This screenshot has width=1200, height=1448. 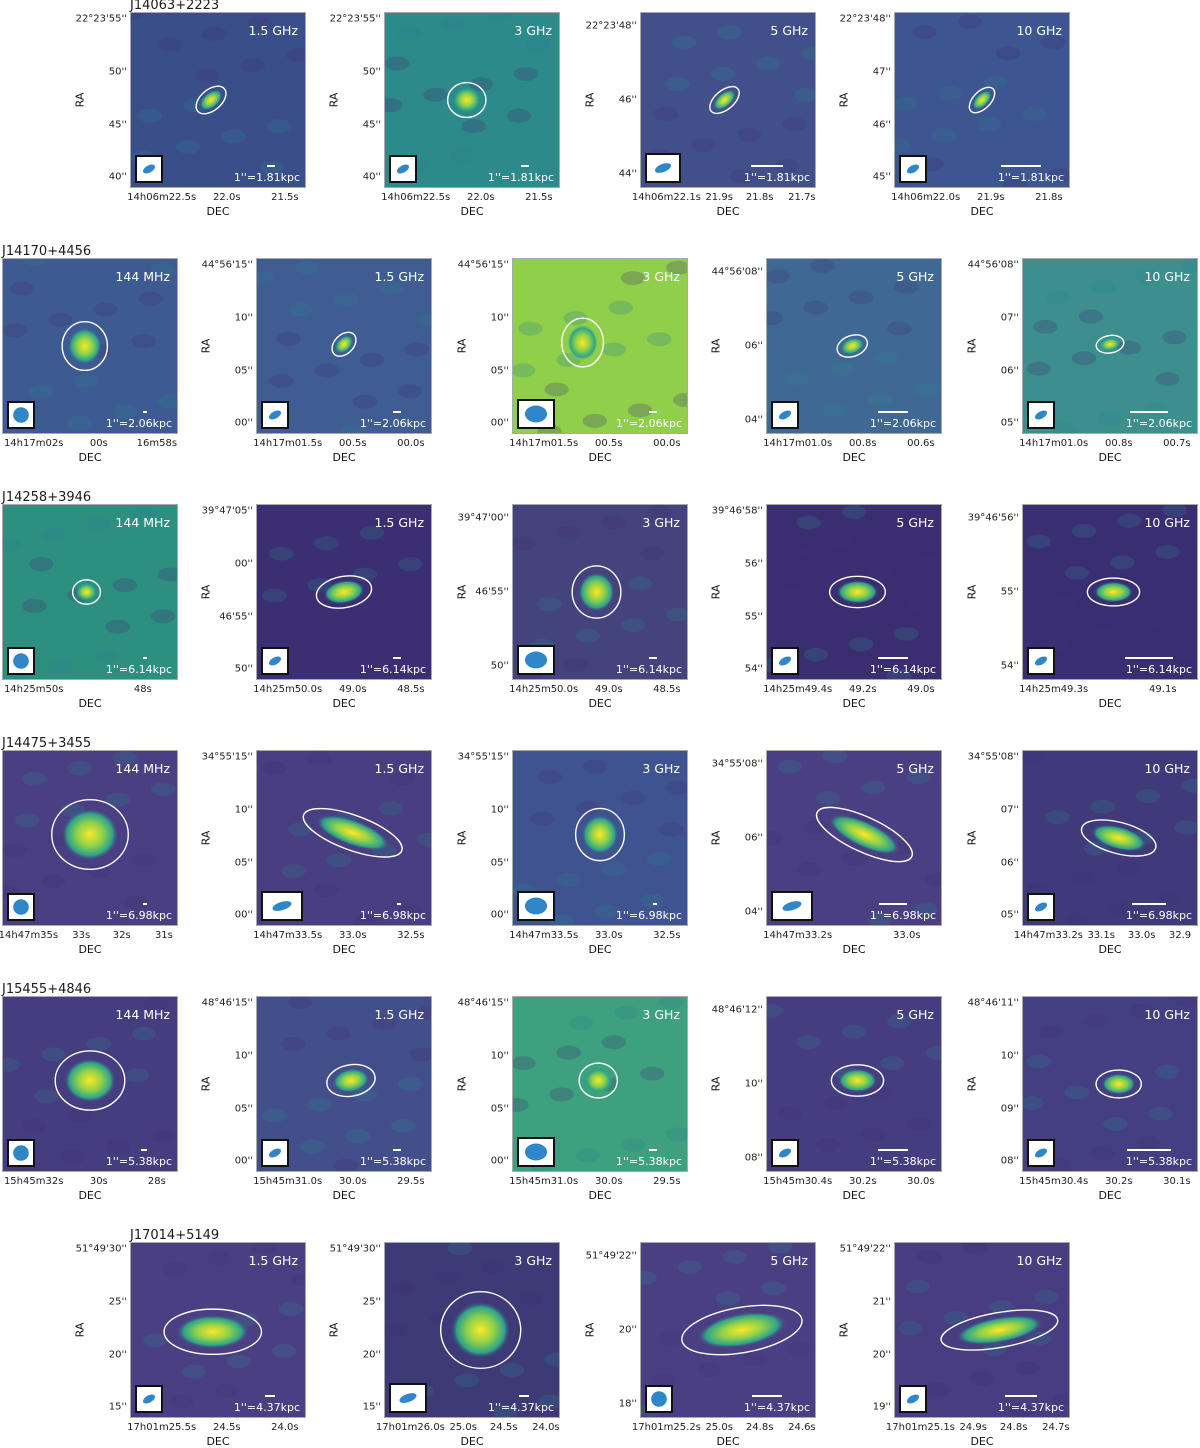 I want to click on y-tick-label: 18'', so click(x=627, y=1404).